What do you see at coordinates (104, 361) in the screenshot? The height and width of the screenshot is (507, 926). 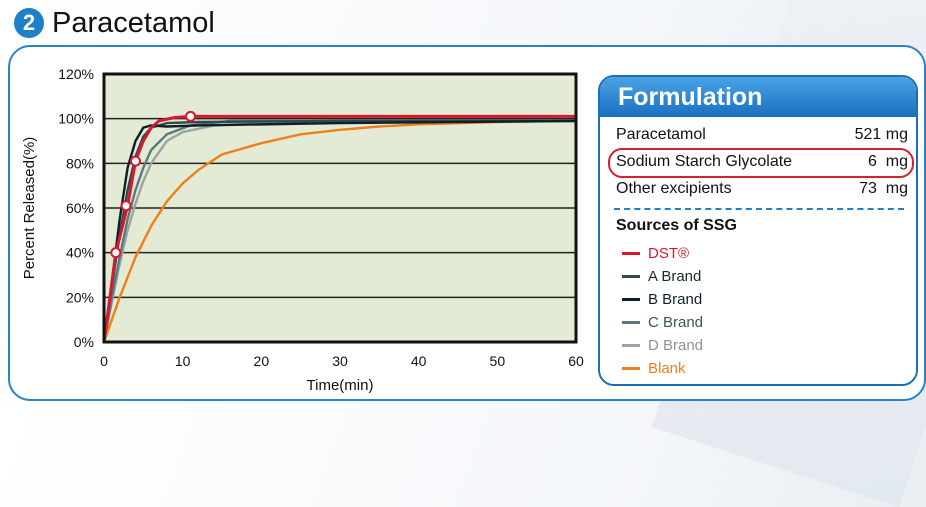 I see `x-tick-label: 0` at bounding box center [104, 361].